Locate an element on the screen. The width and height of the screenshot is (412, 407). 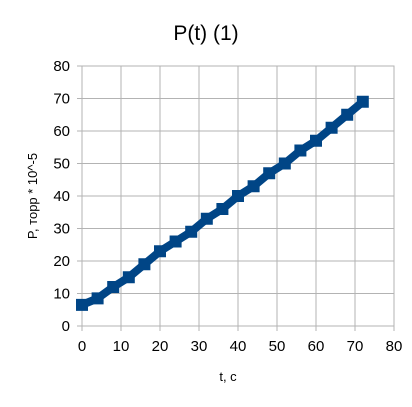
y-axis-title: P, торр * 10^-5 is located at coordinates (32, 196).